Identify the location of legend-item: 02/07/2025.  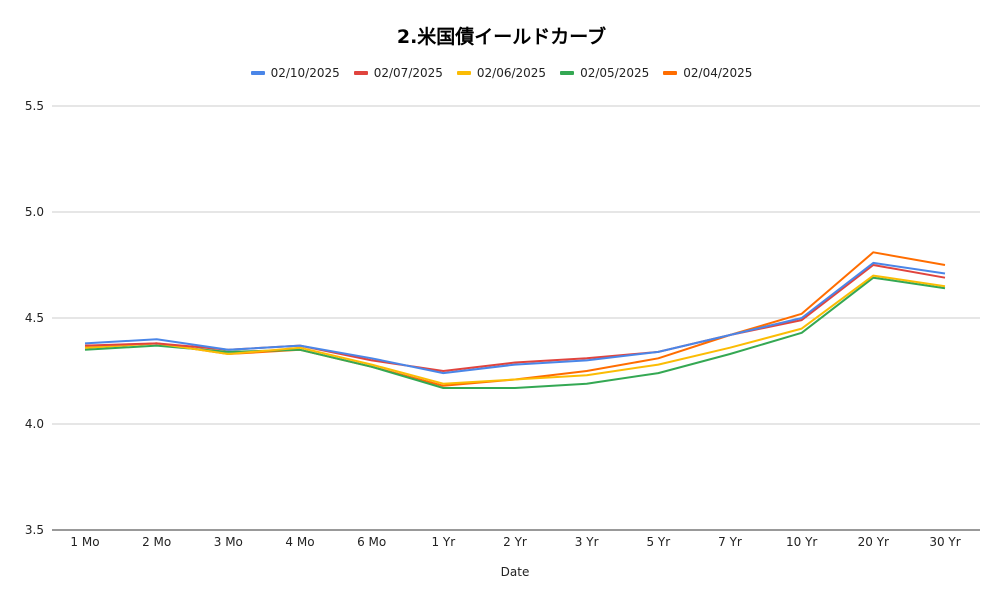
(398, 73).